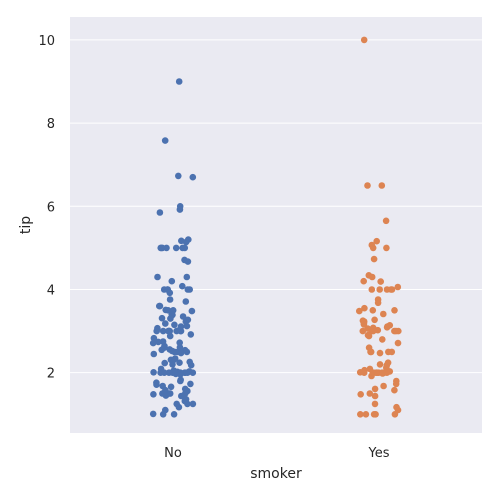 Image resolution: width=500 pixels, height=500 pixels. I want to click on y-tick-label: 4, so click(51, 290).